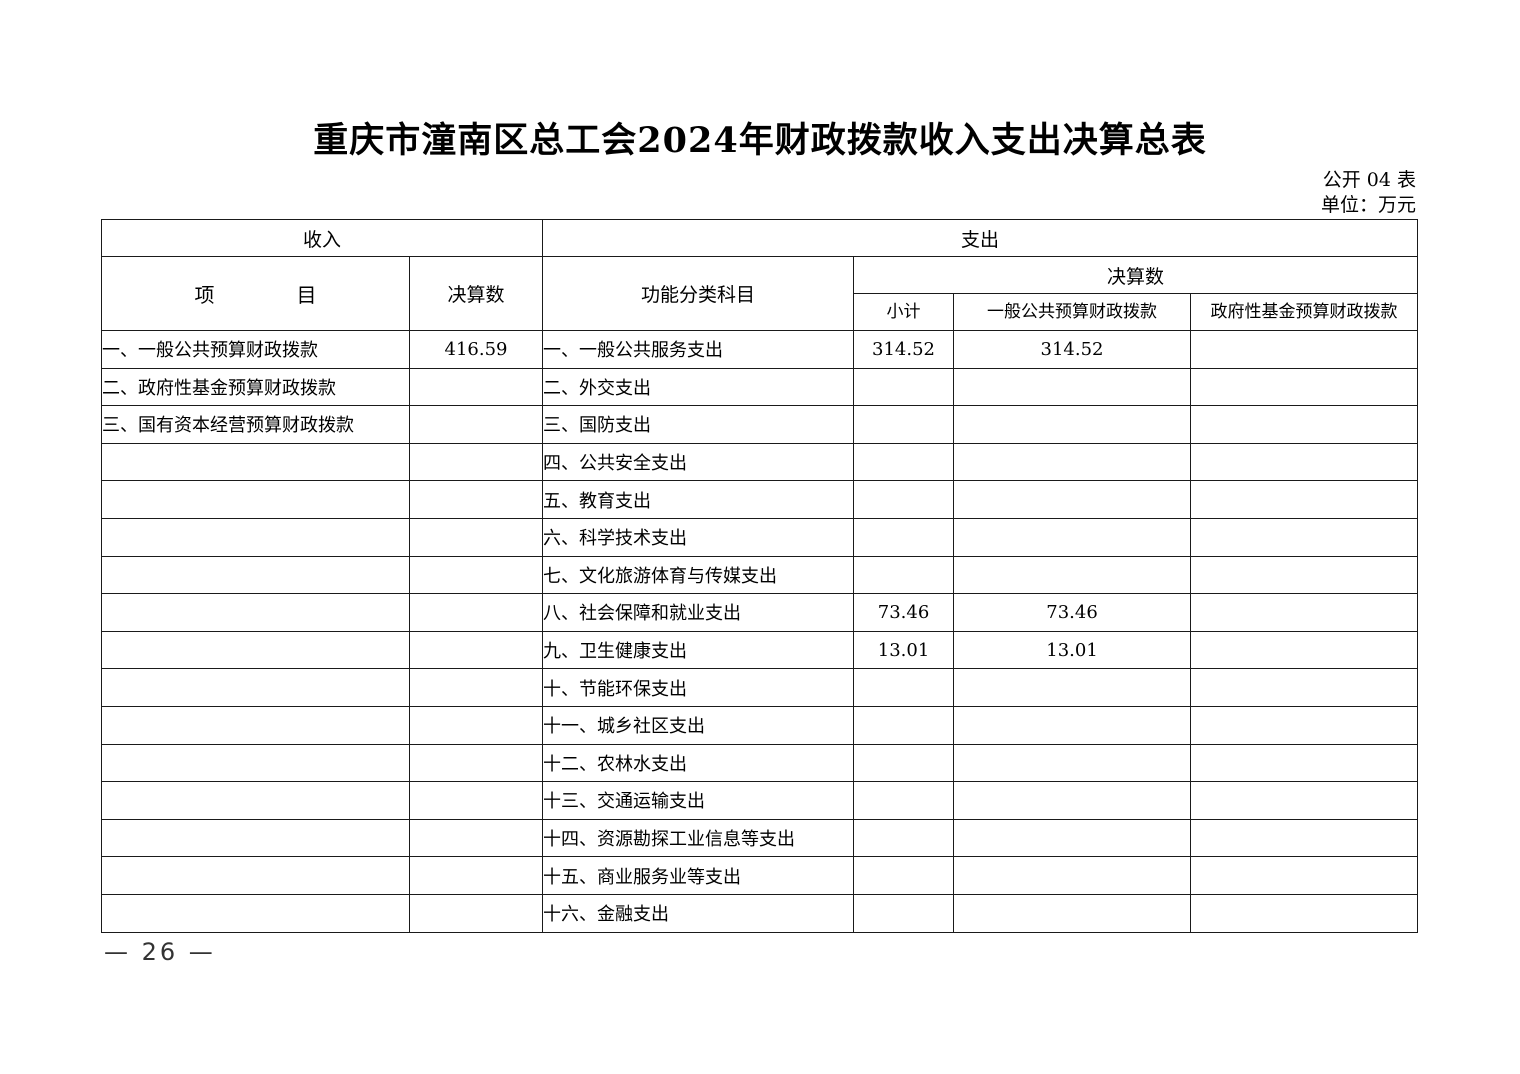  I want to click on expenditure-subtotal-cell: 13.01, so click(904, 650).